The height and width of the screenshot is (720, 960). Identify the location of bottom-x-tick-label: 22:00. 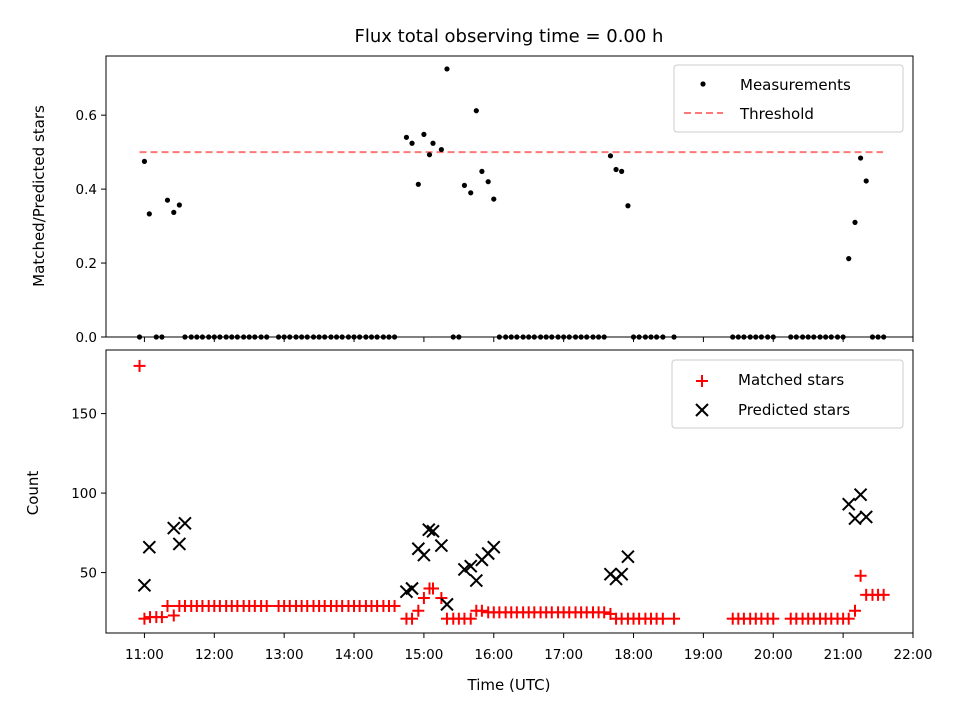
(913, 655).